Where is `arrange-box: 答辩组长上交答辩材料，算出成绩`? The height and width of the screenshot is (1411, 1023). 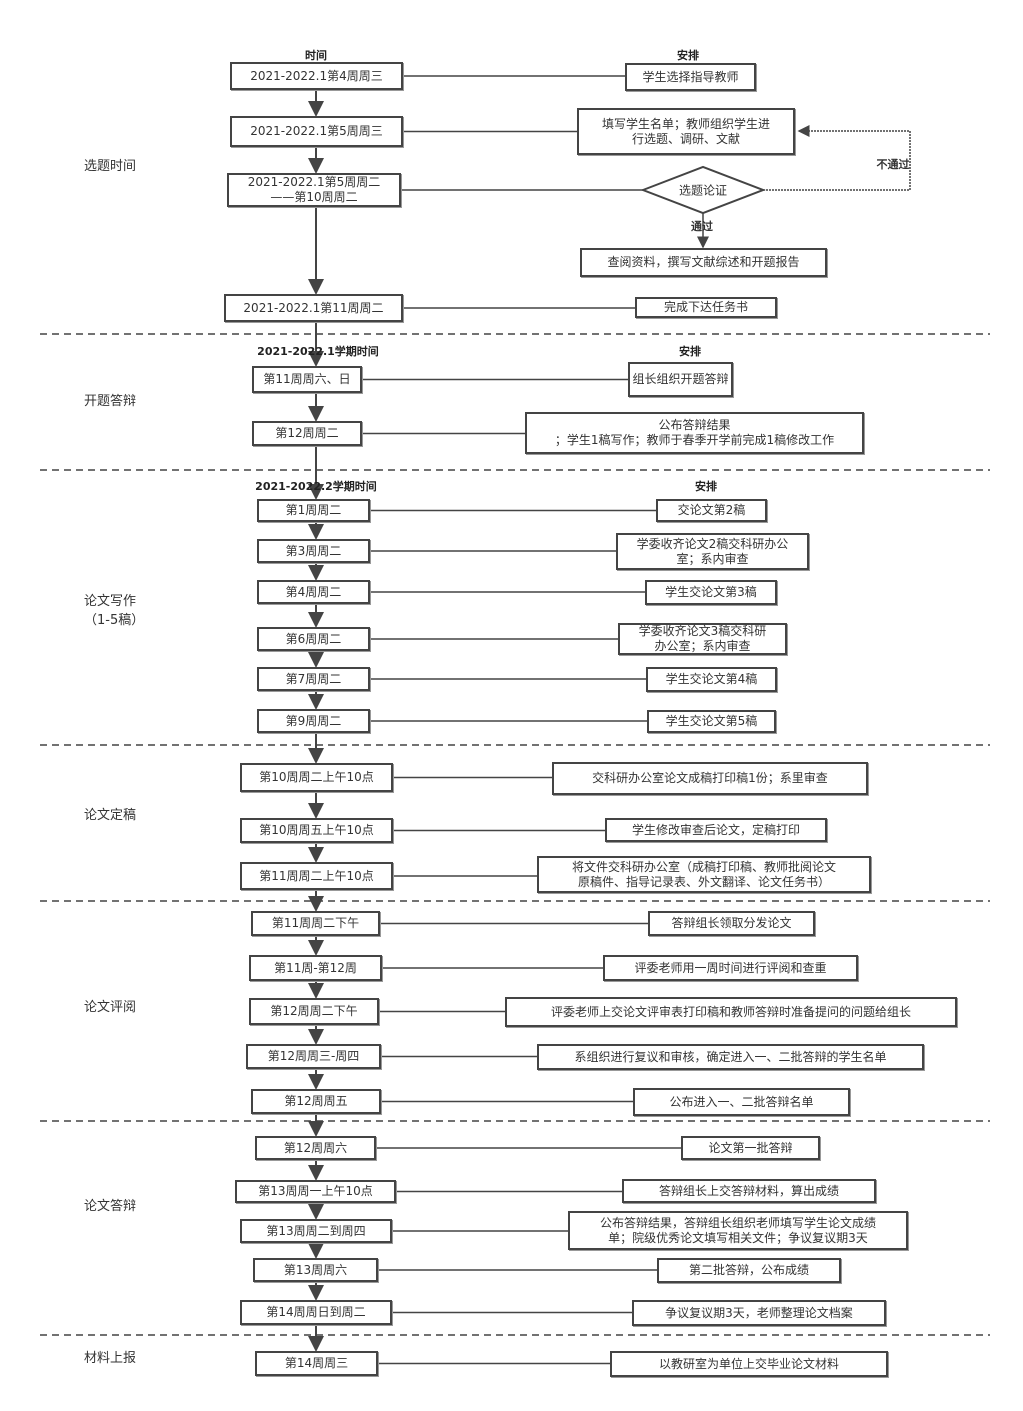
arrange-box: 答辩组长上交答辩材料，算出成绩 is located at coordinates (749, 1191).